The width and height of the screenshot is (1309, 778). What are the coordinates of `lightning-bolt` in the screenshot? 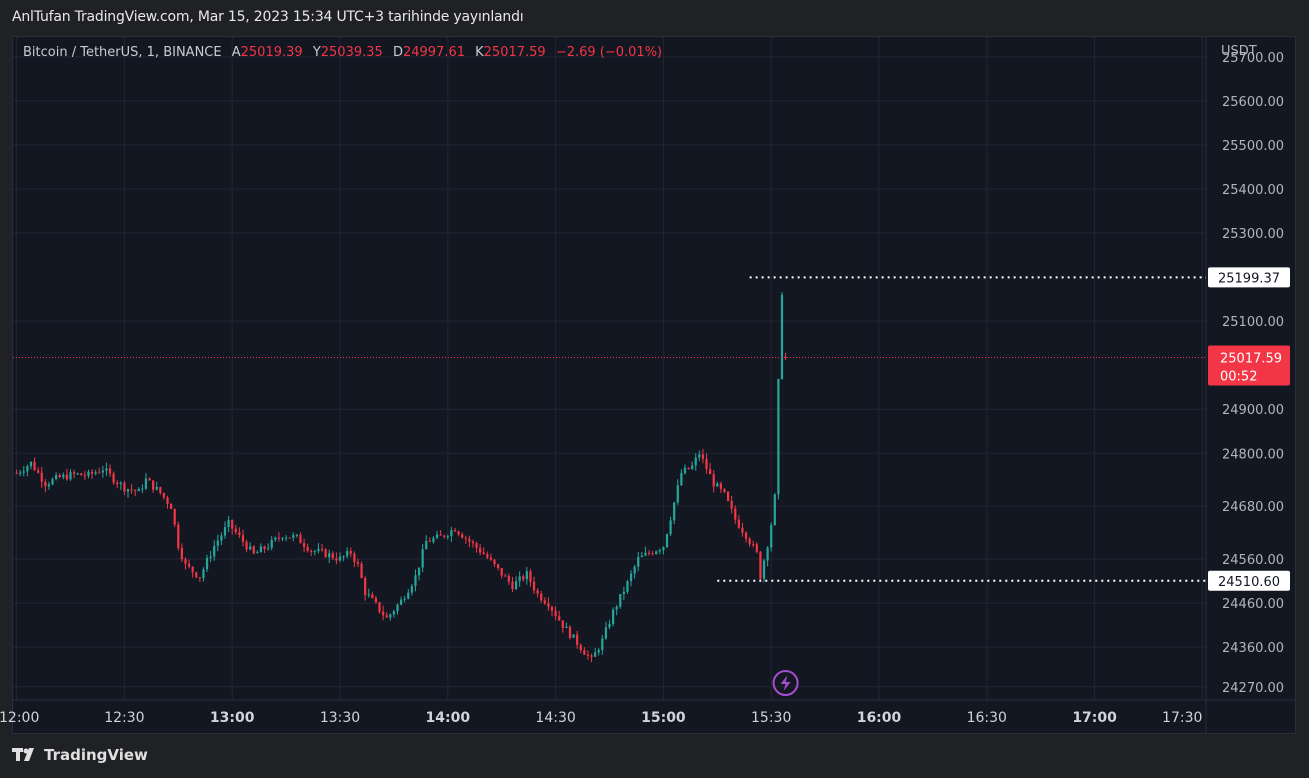 It's located at (785, 683).